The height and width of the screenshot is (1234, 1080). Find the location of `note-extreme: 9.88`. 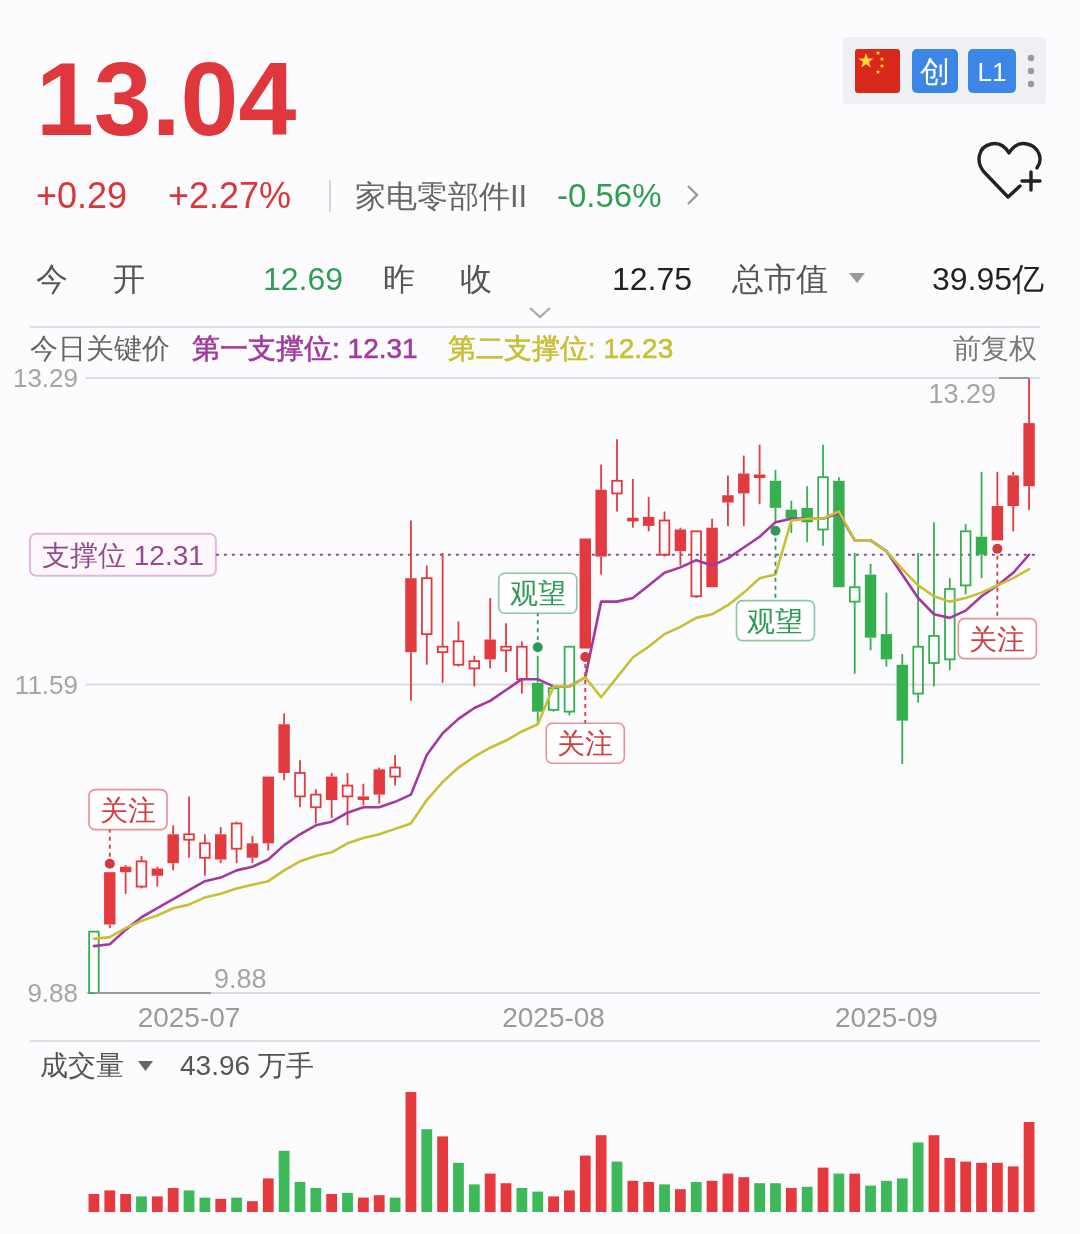

note-extreme: 9.88 is located at coordinates (240, 979).